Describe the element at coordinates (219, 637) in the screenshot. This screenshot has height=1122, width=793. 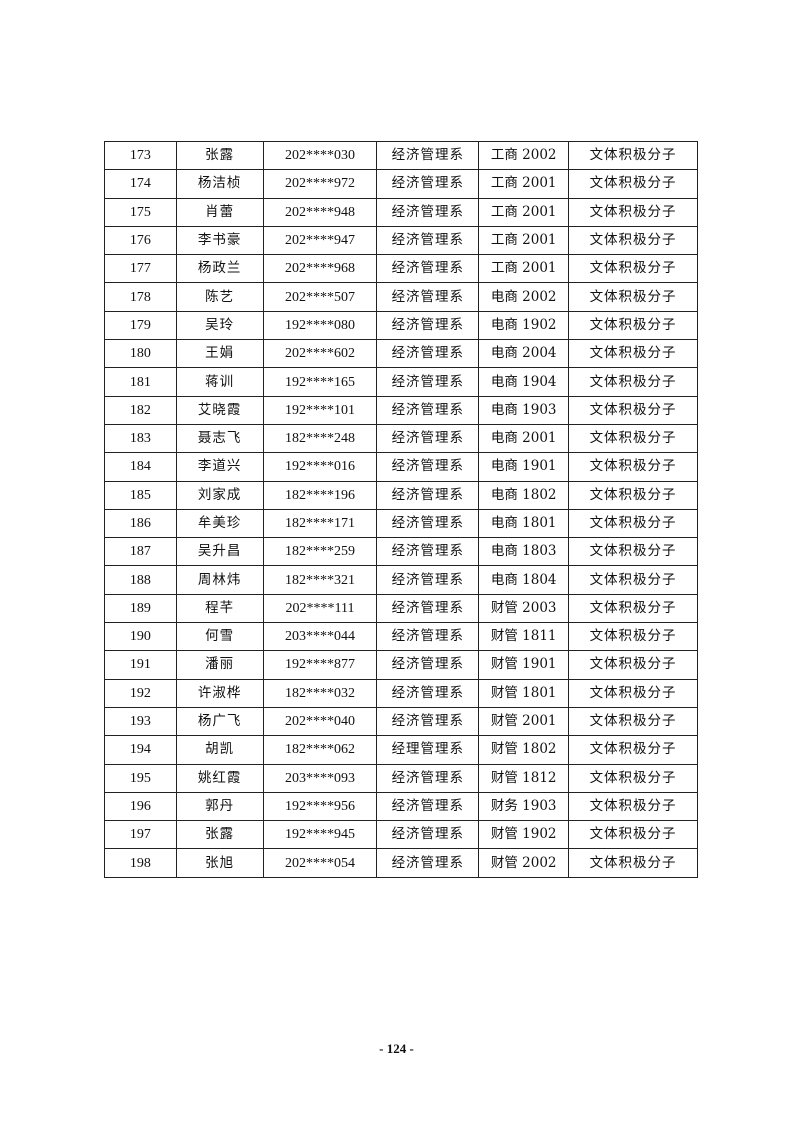
I see `name-cell: 何雪` at that location.